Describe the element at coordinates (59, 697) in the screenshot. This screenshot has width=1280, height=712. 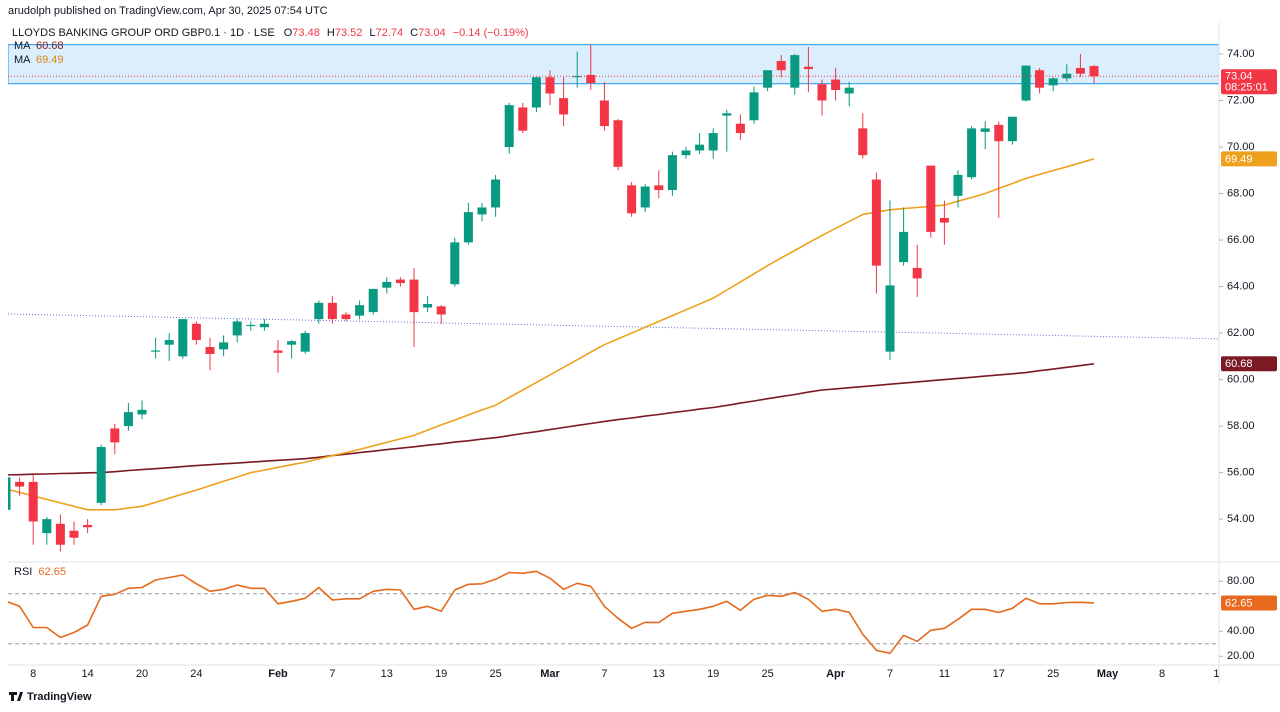
I see `footer-brand: TradingView` at that location.